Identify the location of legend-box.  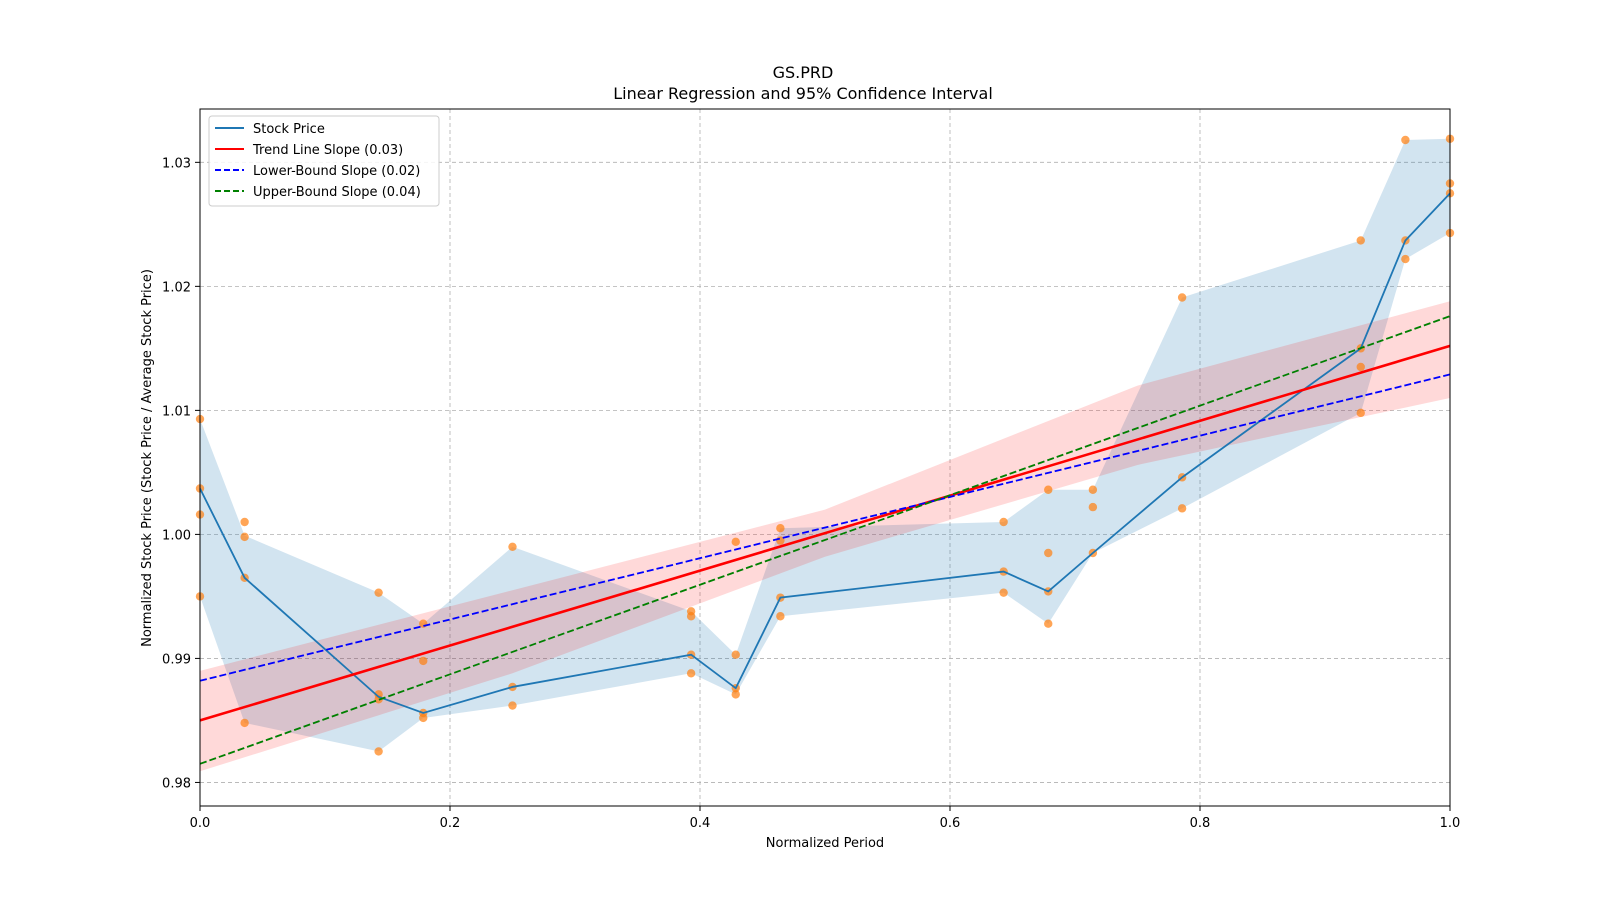
(324, 161).